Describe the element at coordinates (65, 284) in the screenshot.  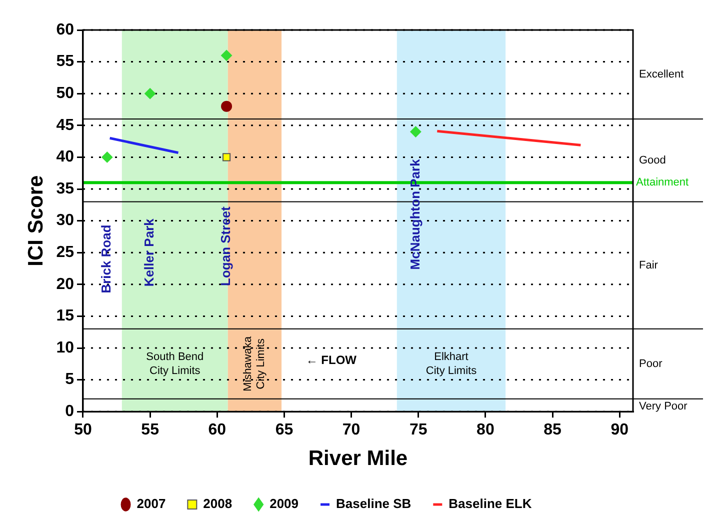
I see `y-tick-label: 20` at that location.